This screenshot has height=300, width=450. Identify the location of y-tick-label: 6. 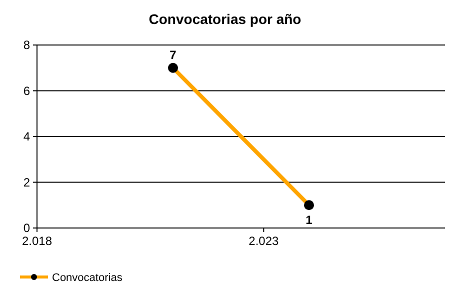
(26, 91).